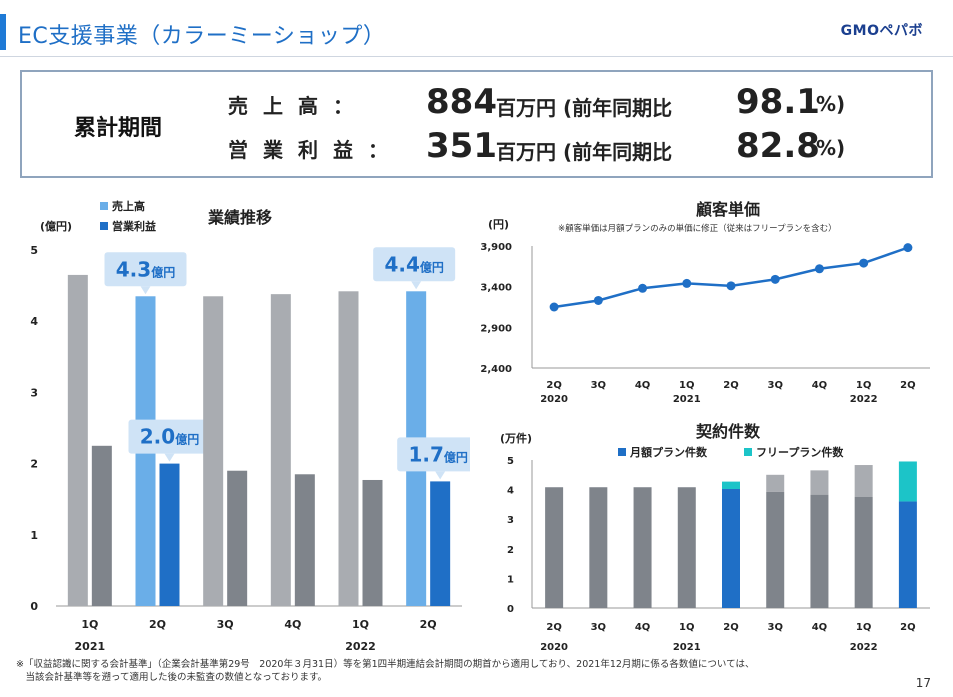  Describe the element at coordinates (778, 146) in the screenshot. I see `summary-row-pct: 82.8` at that location.